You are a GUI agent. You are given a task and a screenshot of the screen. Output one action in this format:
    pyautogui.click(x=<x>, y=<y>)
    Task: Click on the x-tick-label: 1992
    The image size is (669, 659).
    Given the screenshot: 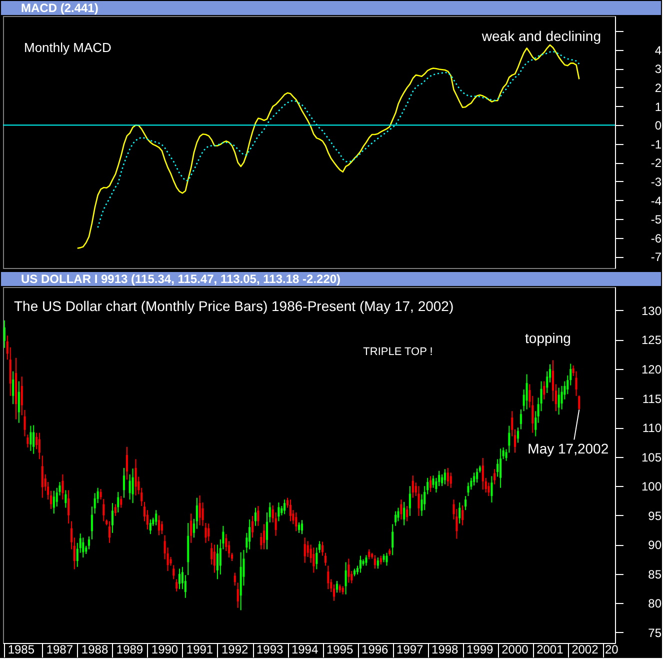 What is the action you would take?
    pyautogui.click(x=234, y=649)
    